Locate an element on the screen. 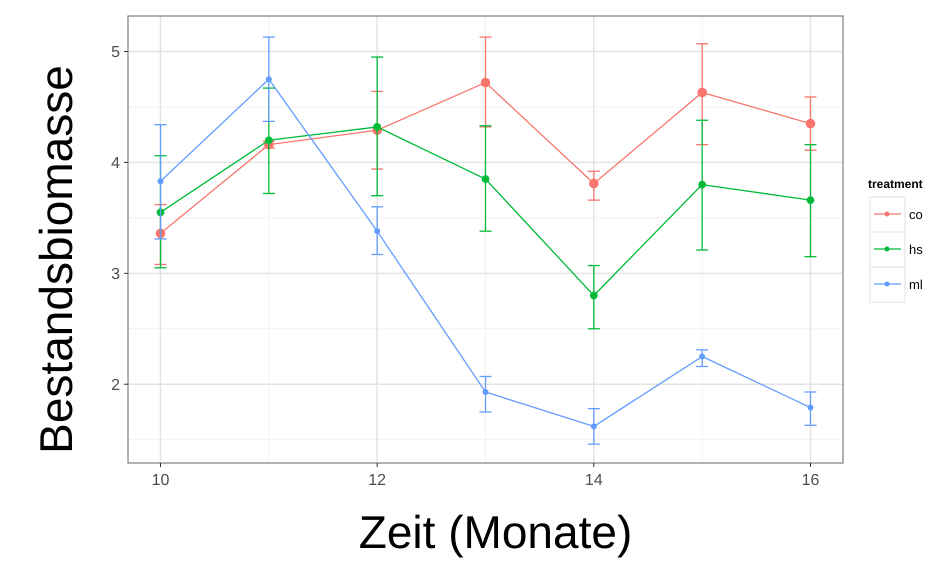 This screenshot has width=947, height=570. legend-title: treatment is located at coordinates (895, 184).